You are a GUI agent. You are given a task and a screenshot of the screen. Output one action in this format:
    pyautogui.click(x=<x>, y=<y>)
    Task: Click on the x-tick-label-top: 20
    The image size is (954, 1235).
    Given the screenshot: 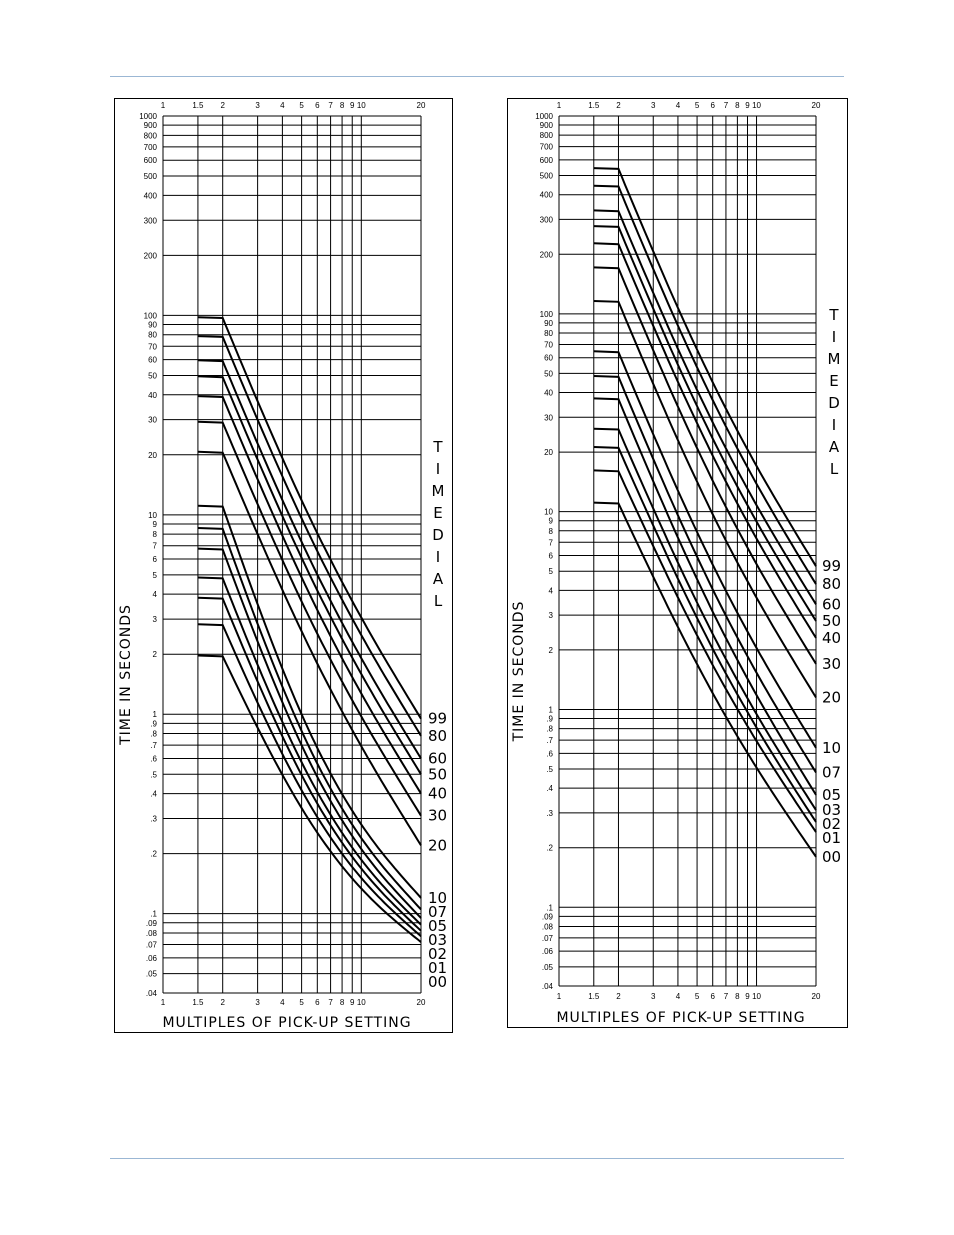 What is the action you would take?
    pyautogui.click(x=421, y=105)
    